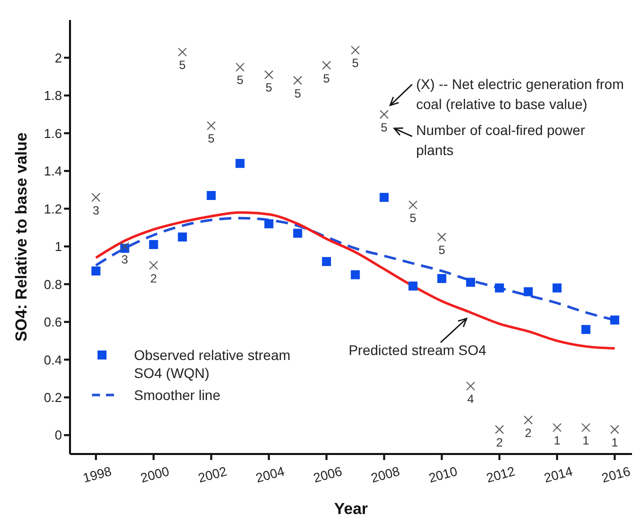 Image resolution: width=640 pixels, height=528 pixels. I want to click on x-axis-title: Year, so click(351, 509).